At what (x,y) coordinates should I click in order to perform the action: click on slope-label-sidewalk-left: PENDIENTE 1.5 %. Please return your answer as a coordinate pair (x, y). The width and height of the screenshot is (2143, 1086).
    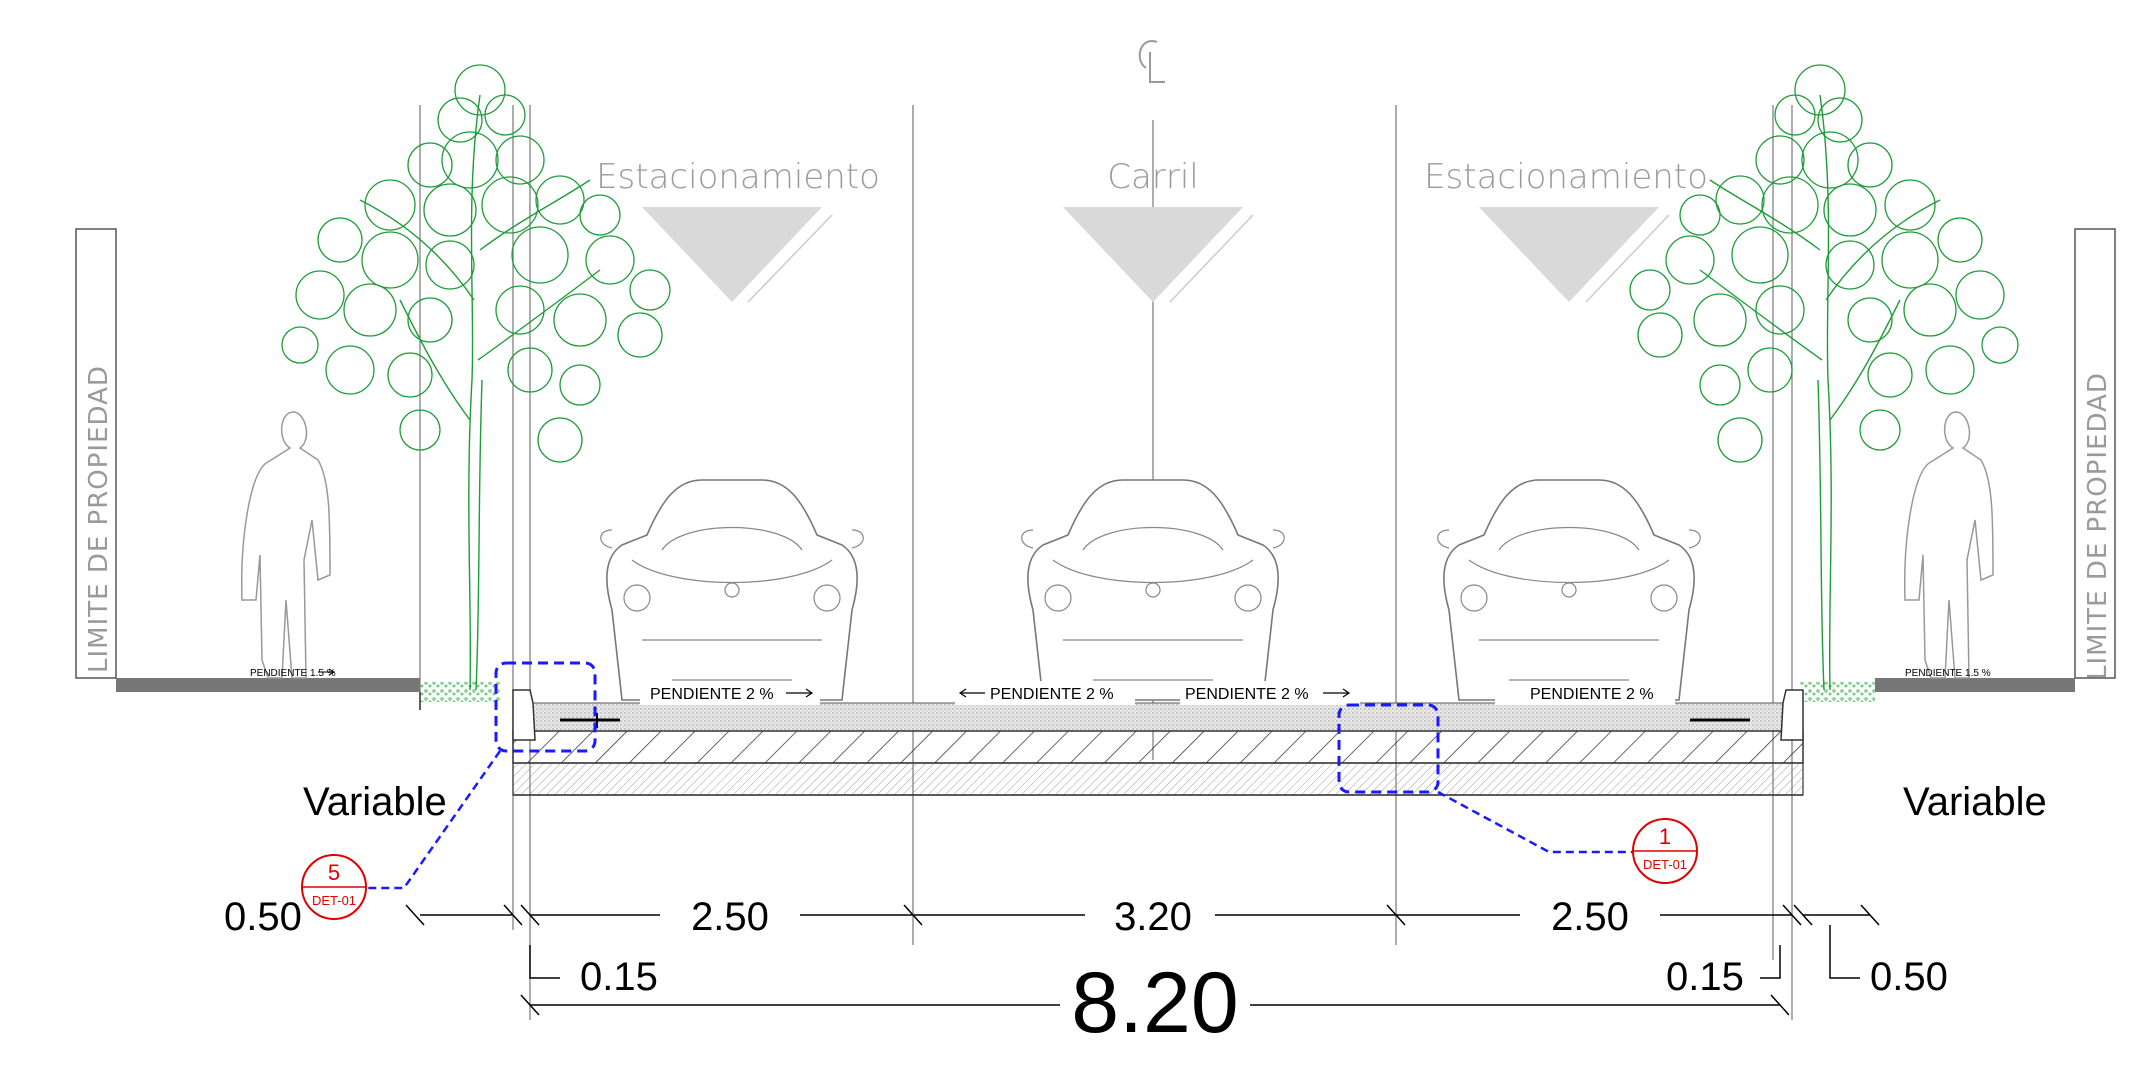
    Looking at the image, I should click on (293, 673).